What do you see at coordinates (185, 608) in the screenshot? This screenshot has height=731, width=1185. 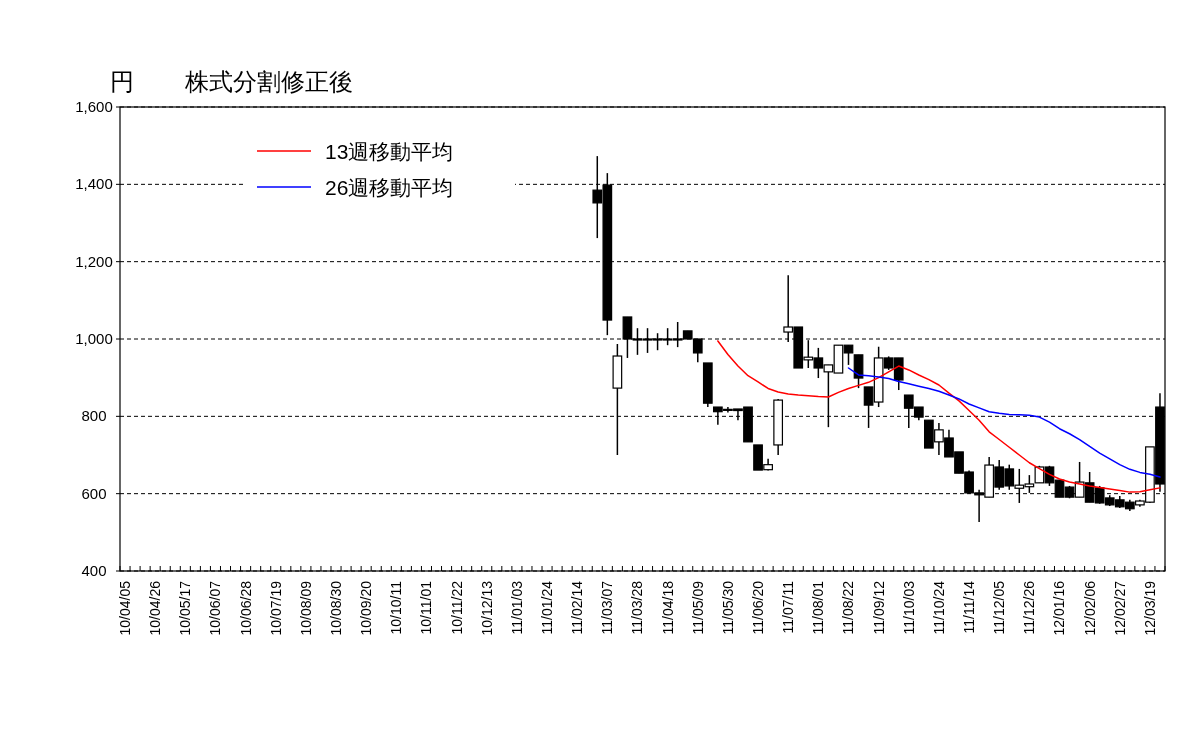 I see `x-tick-label: 10/05/17` at bounding box center [185, 608].